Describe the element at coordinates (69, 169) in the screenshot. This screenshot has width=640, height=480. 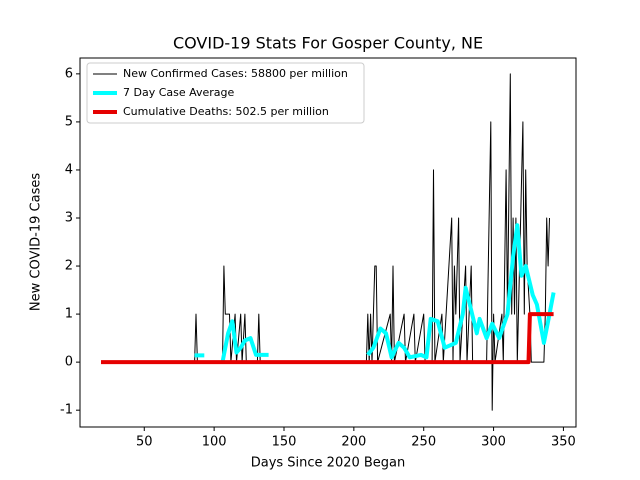
I see `y-tick-label: 4` at that location.